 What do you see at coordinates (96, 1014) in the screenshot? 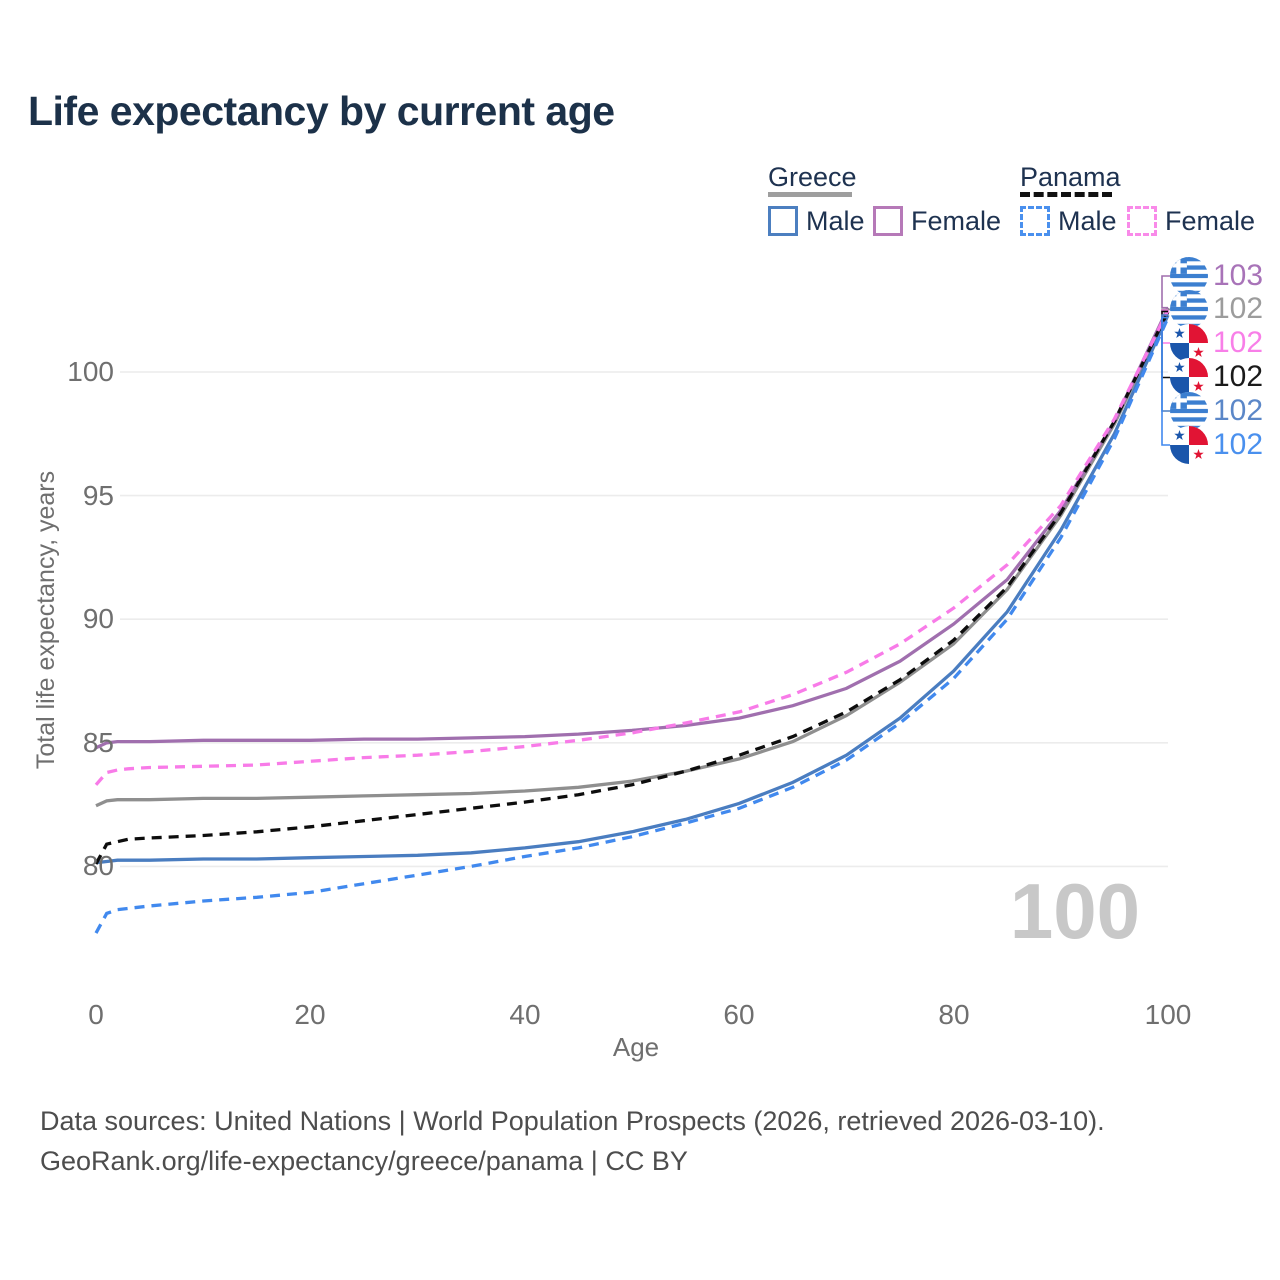
I see `x-tick-0: 0` at bounding box center [96, 1014].